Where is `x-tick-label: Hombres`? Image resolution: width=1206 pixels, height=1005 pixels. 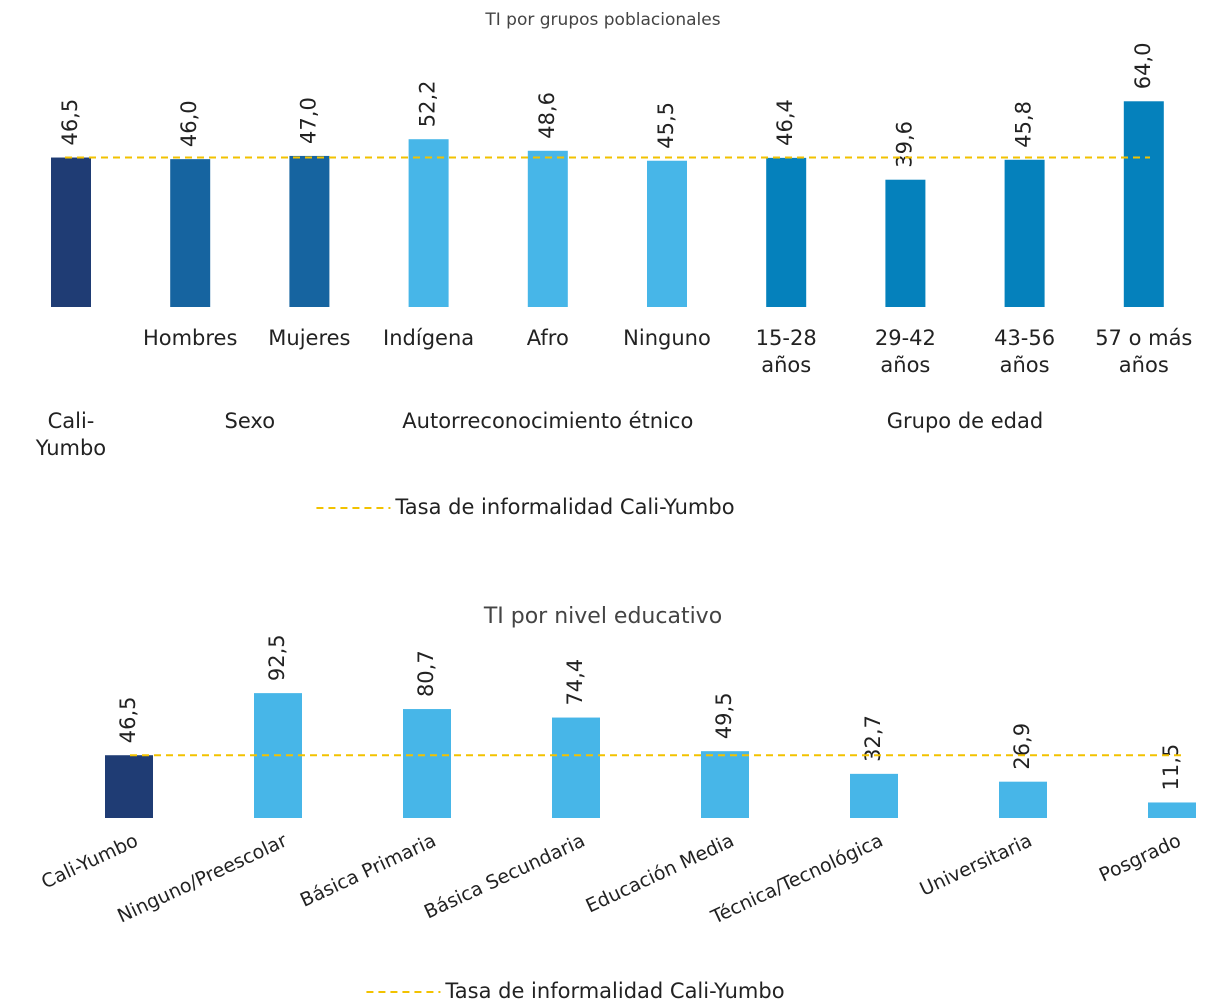 x-tick-label: Hombres is located at coordinates (190, 338).